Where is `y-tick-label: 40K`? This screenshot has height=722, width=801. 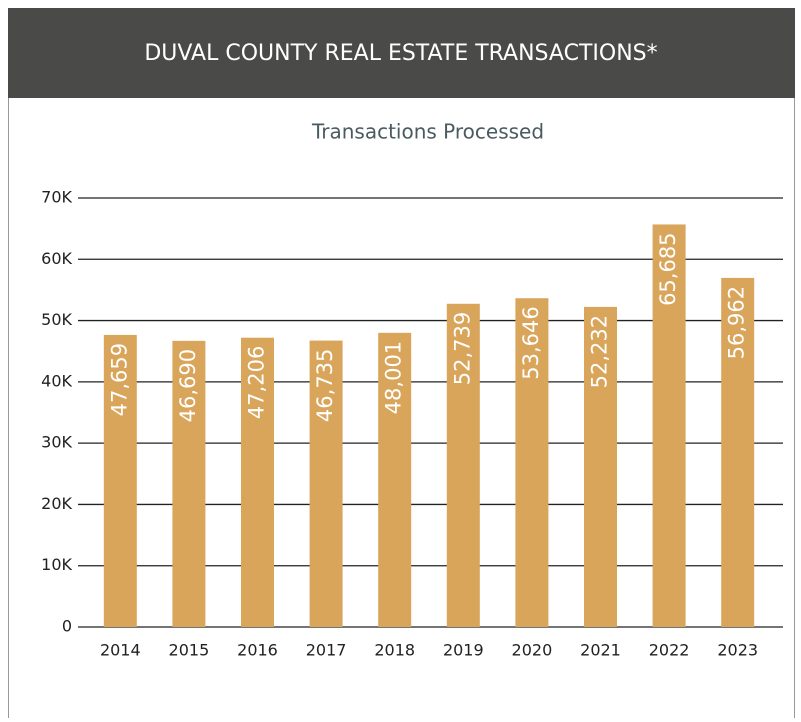 y-tick-label: 40K is located at coordinates (56, 380).